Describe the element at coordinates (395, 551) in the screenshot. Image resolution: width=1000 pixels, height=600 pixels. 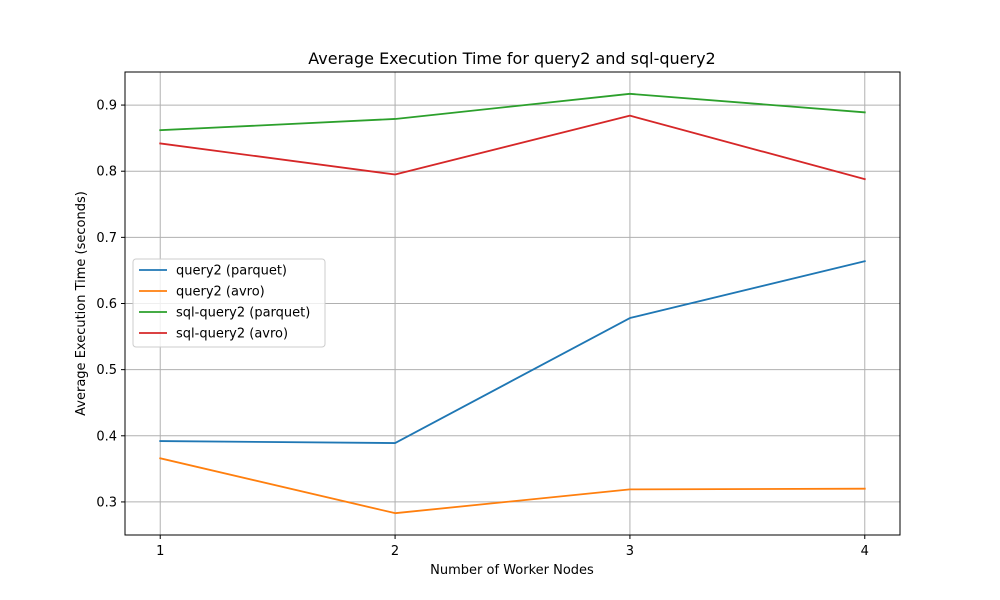
I see `x-tick-label: 2` at that location.